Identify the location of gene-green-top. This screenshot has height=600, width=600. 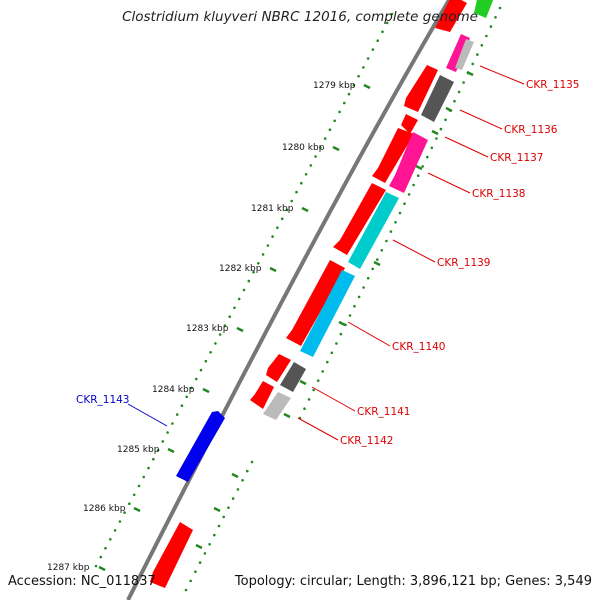
(484, 9).